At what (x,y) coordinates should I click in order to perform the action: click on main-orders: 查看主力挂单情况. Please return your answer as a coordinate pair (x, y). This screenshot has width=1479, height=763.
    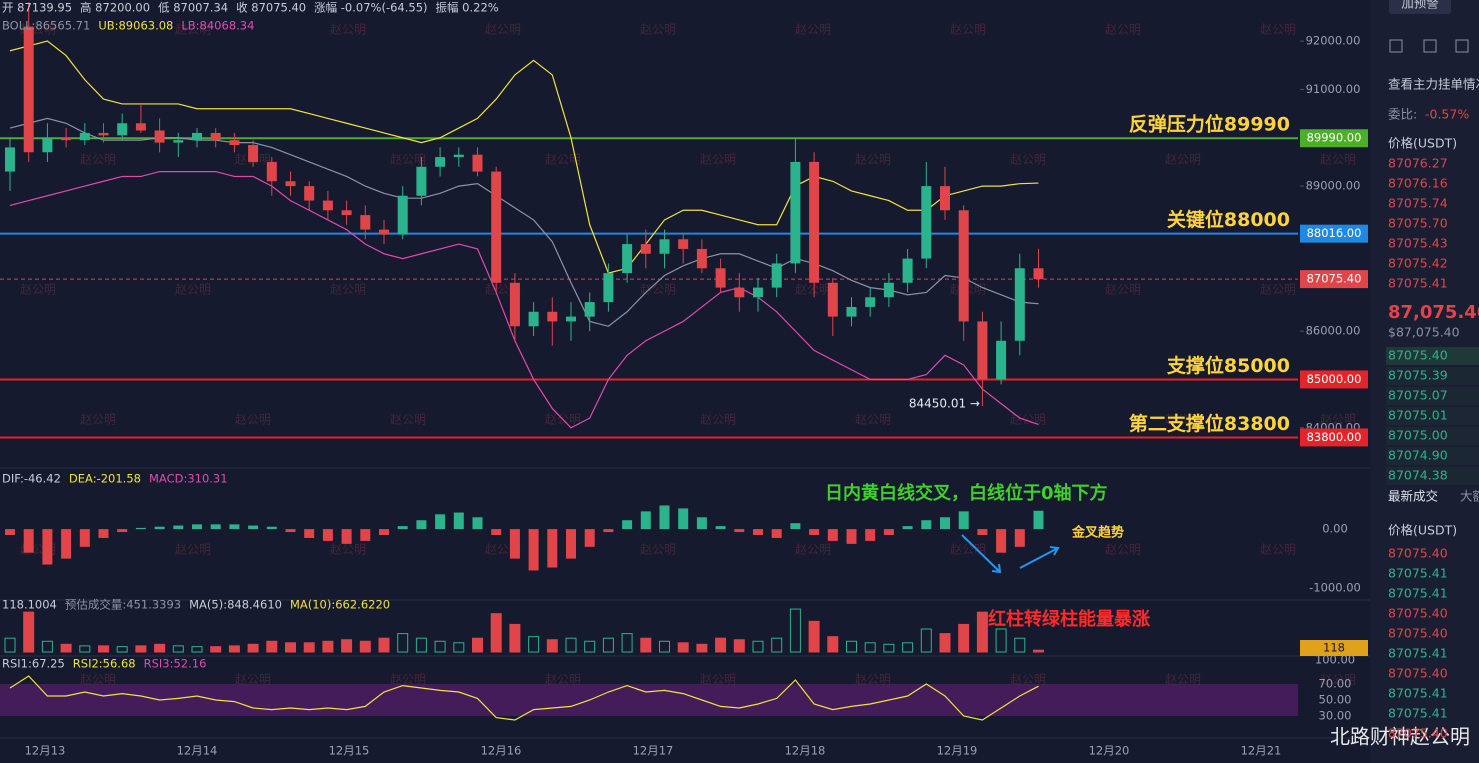
    Looking at the image, I should click on (1433, 84).